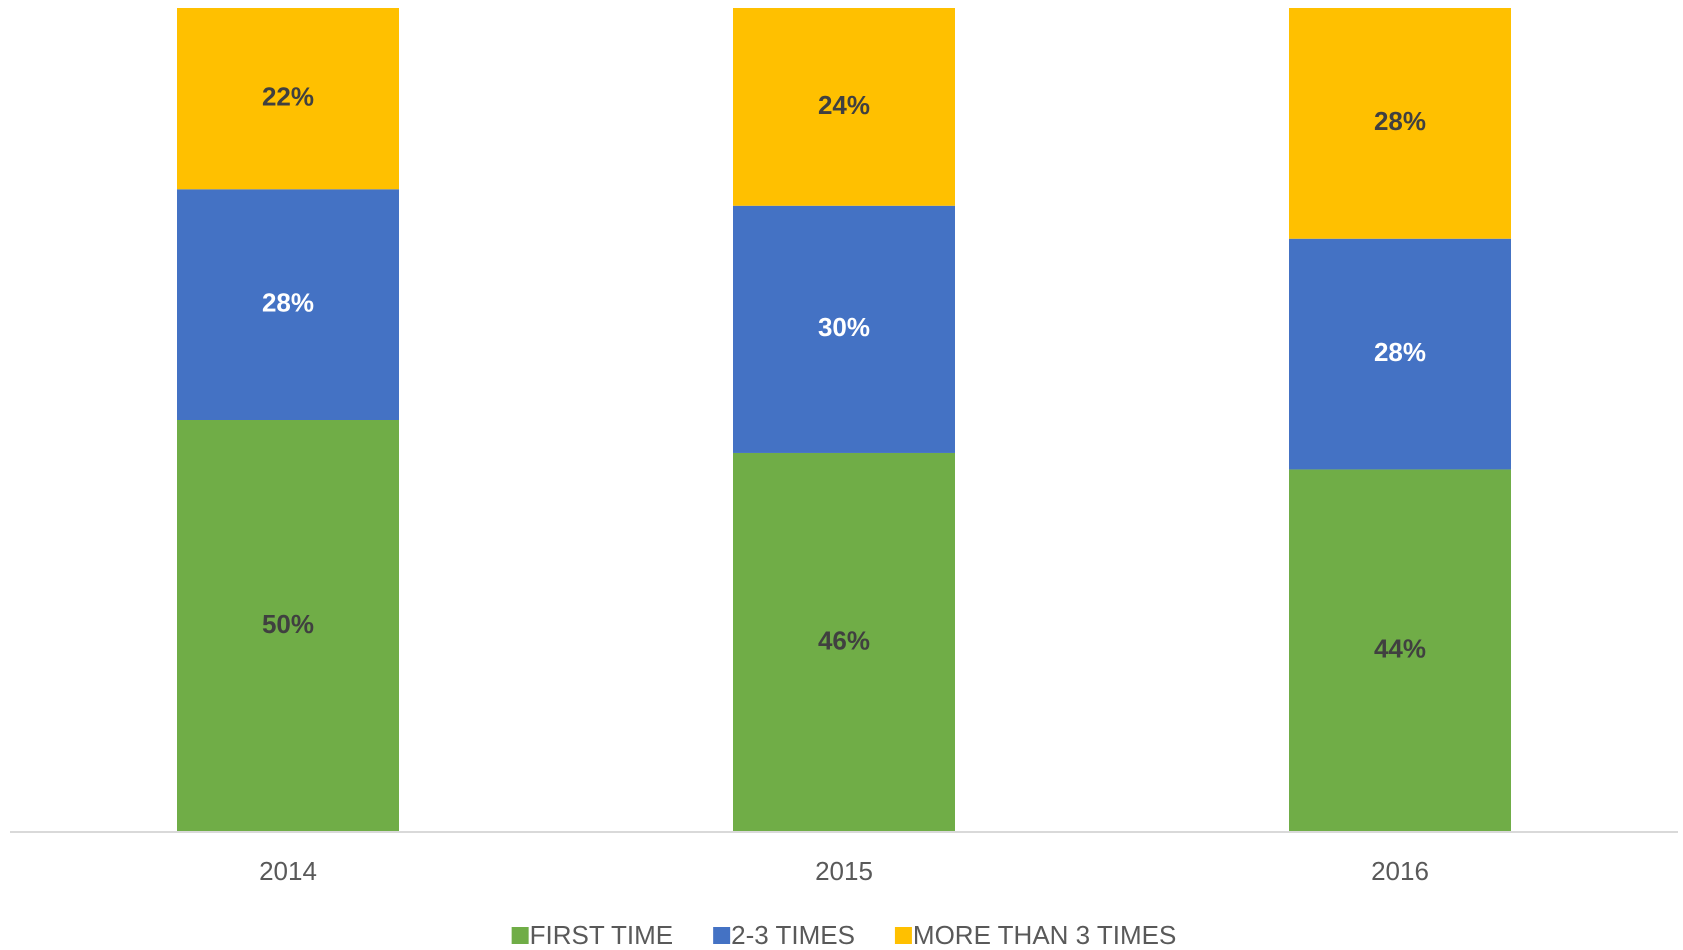  I want to click on legend-label: 2-3 TIMES, so click(793, 935).